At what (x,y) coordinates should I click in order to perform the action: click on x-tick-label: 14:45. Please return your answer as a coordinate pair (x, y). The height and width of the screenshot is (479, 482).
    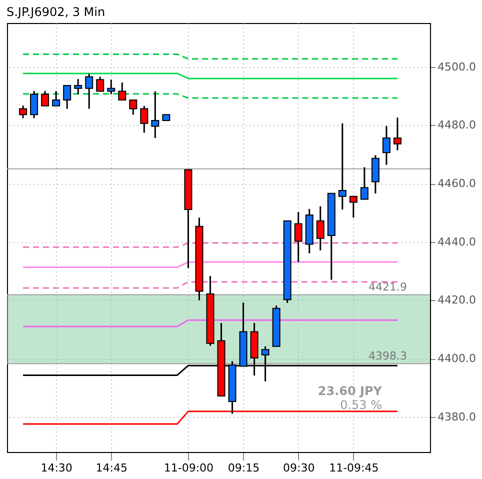
    Looking at the image, I should click on (112, 468).